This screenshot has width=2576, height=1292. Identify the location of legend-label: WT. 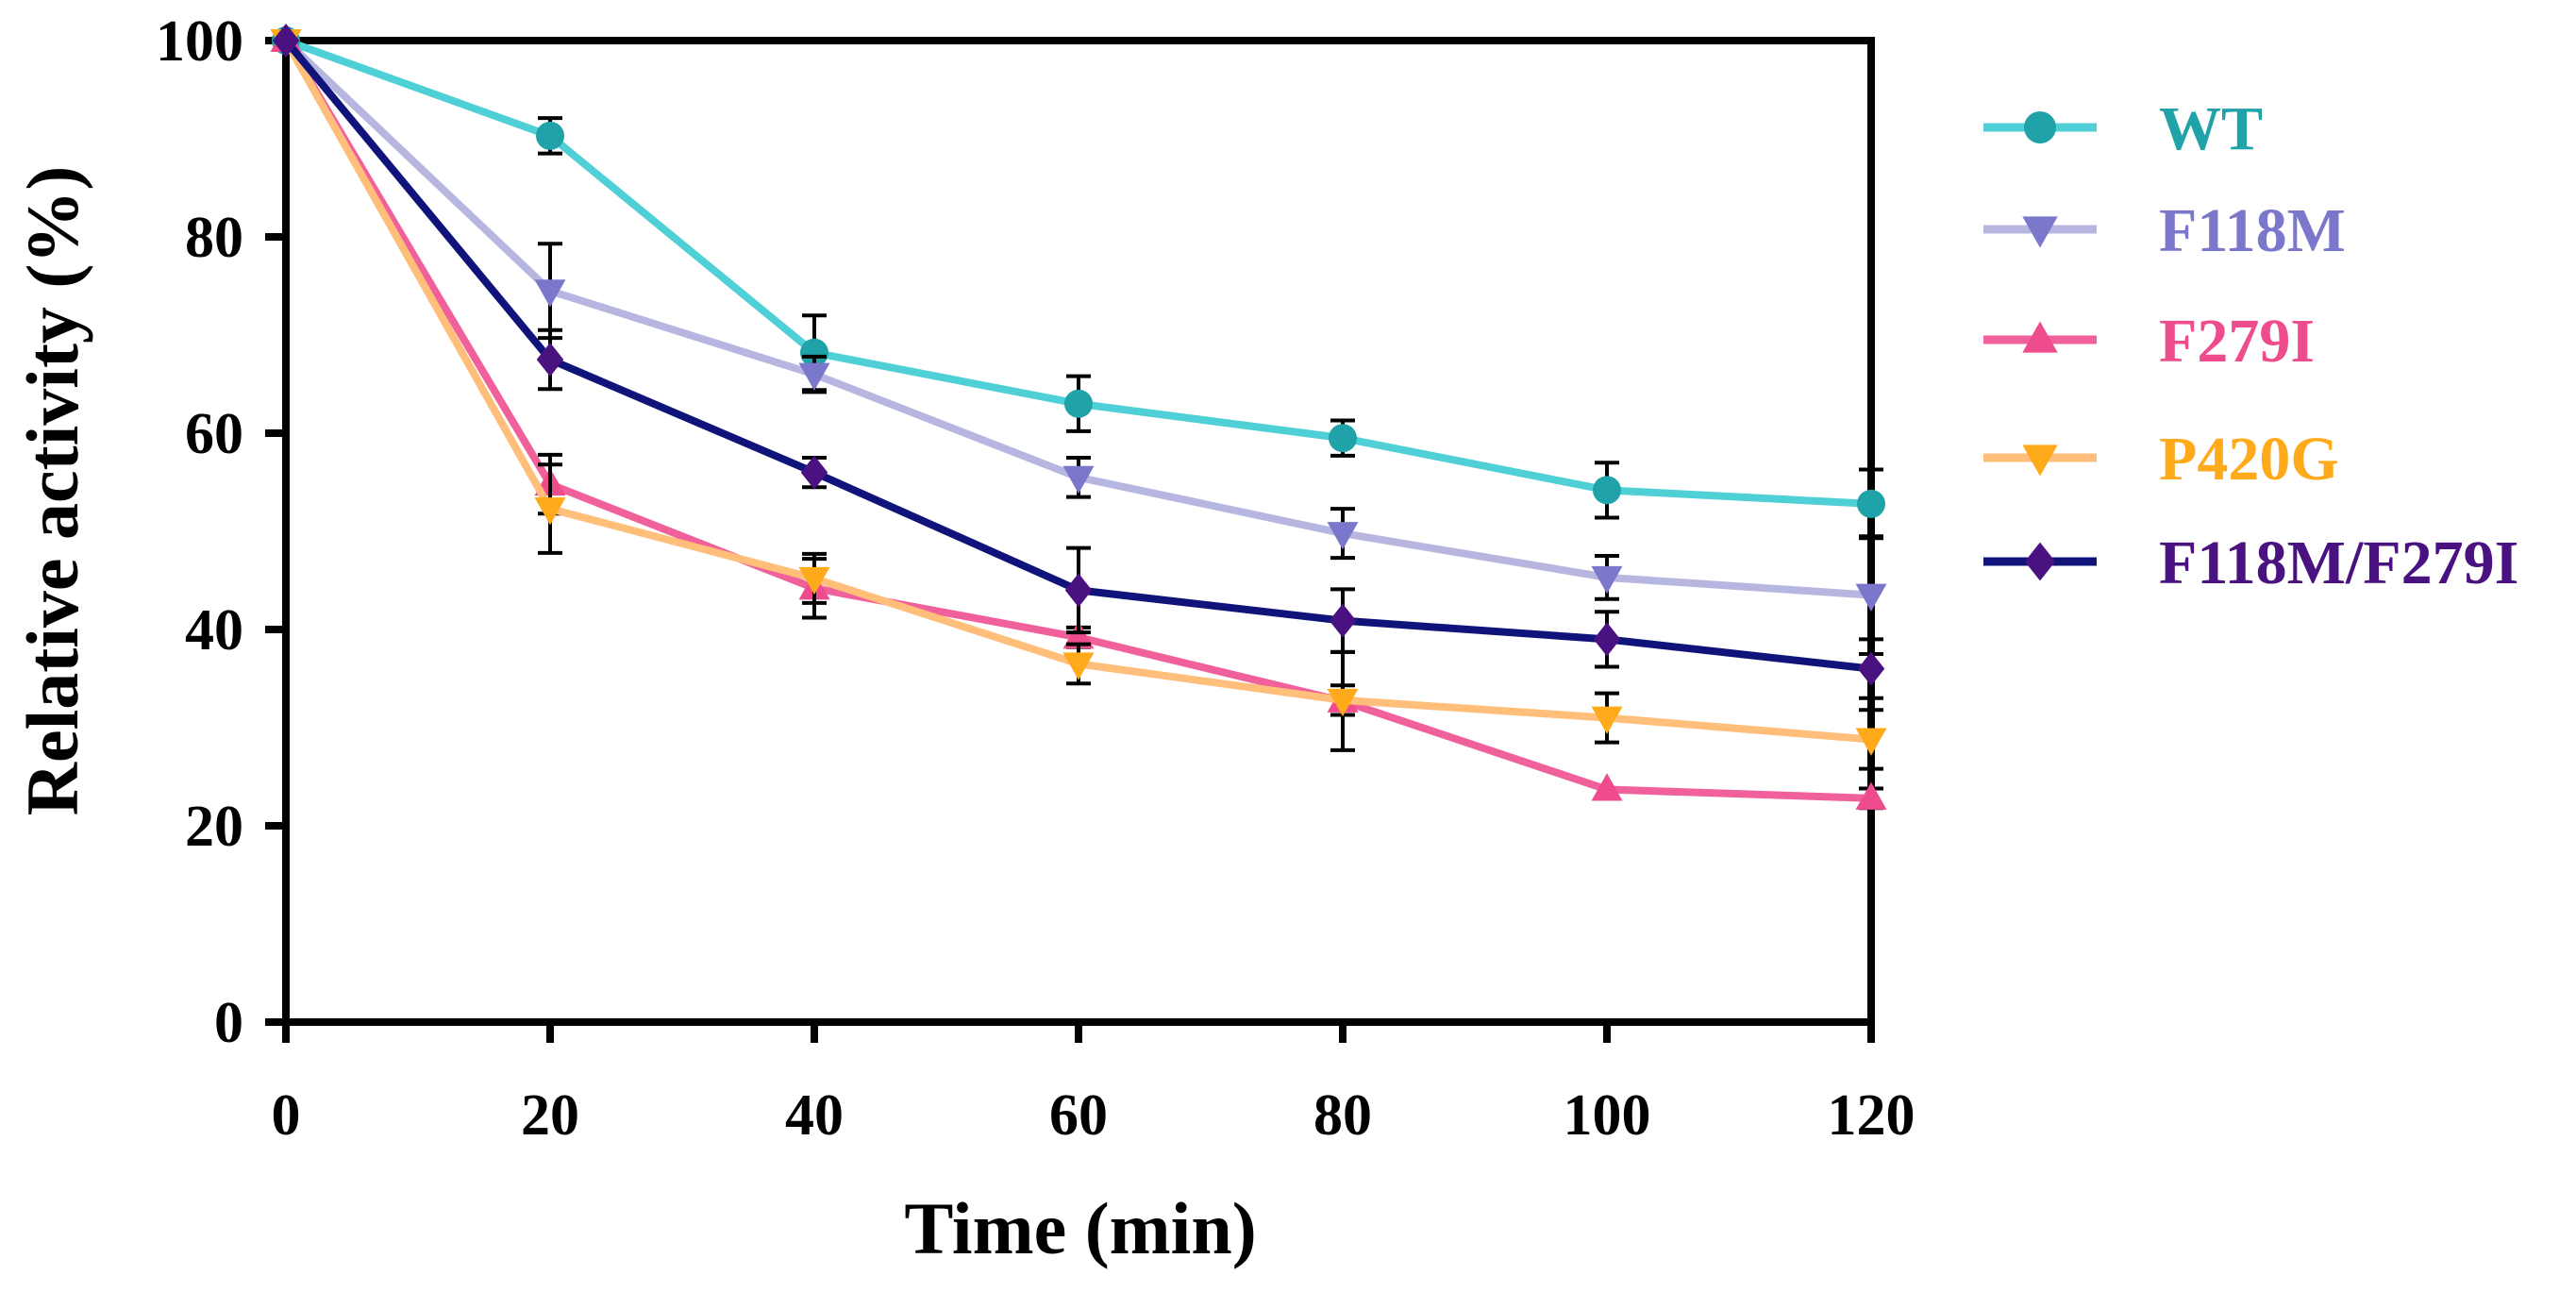
(2211, 128).